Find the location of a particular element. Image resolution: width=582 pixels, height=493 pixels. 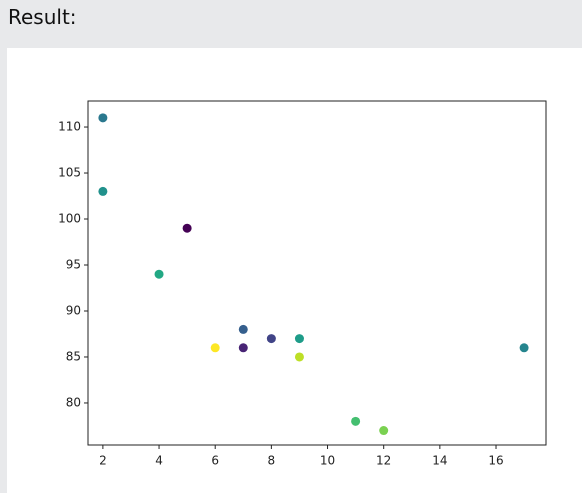

x-tick-label: 16 is located at coordinates (495, 461).